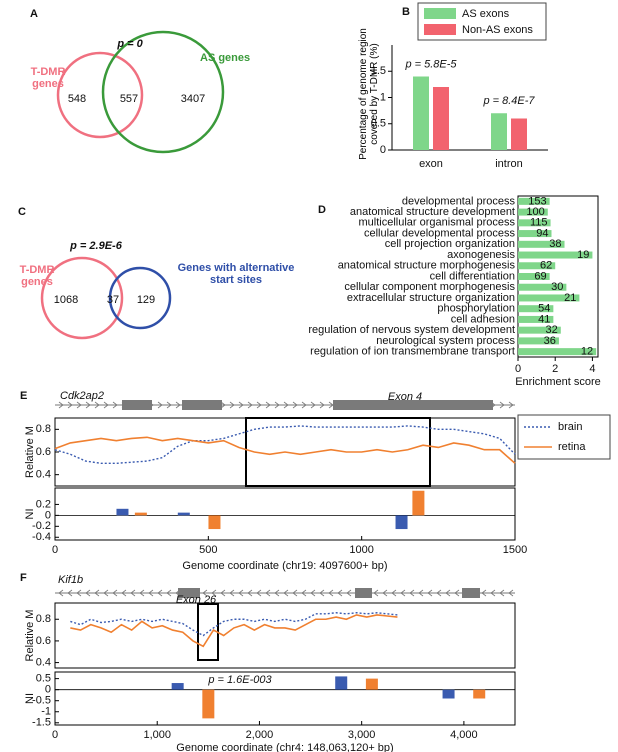 This screenshot has width=618, height=752. What do you see at coordinates (362, 735) in the screenshot?
I see `x-tick-label: 3,000` at bounding box center [362, 735].